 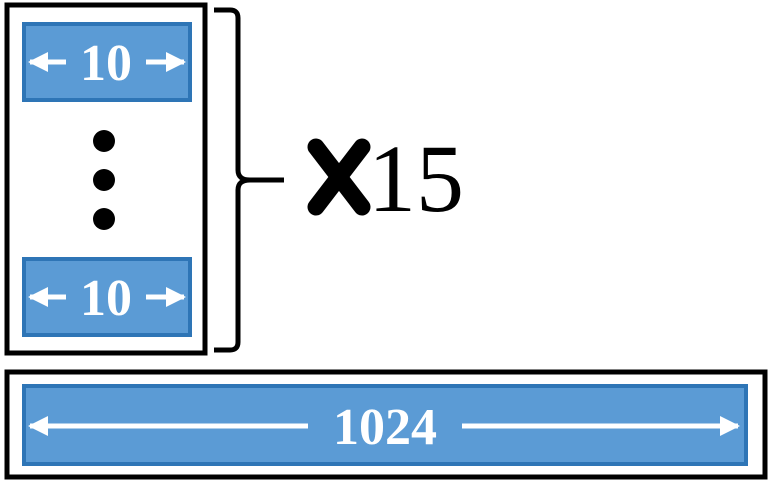 I want to click on wide-block-label: 1024, so click(x=385, y=427).